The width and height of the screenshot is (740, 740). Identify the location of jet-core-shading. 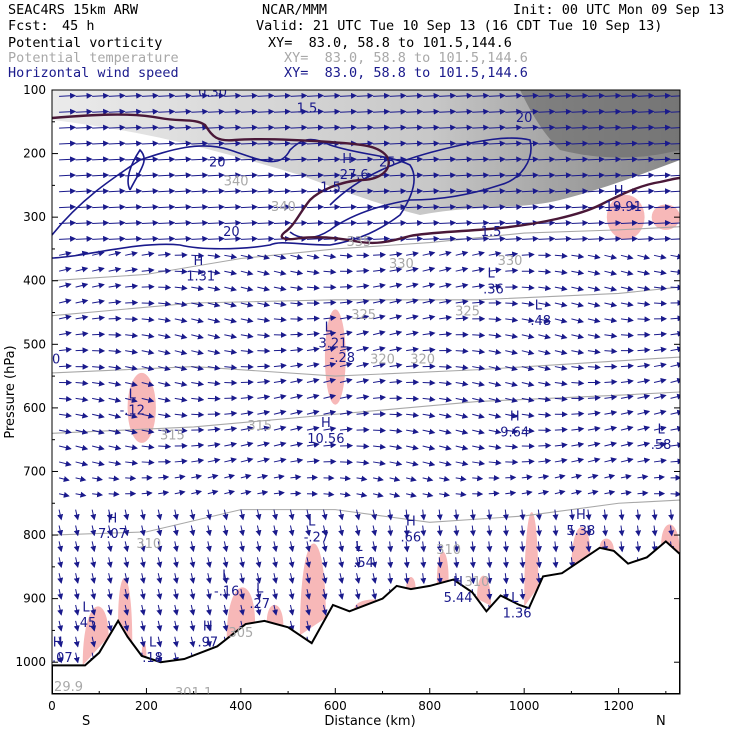
(600, 124).